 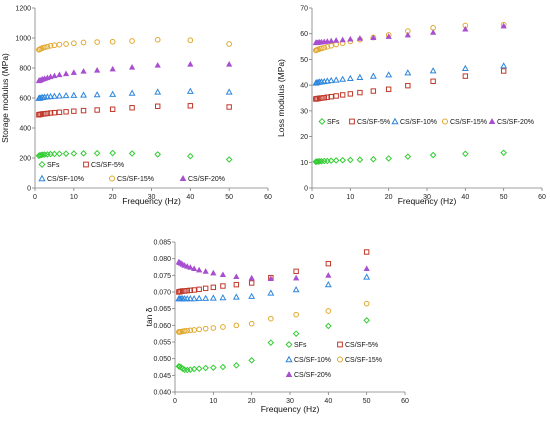 What do you see at coordinates (25, 69) in the screenshot?
I see `y-tick-label: 800` at bounding box center [25, 69].